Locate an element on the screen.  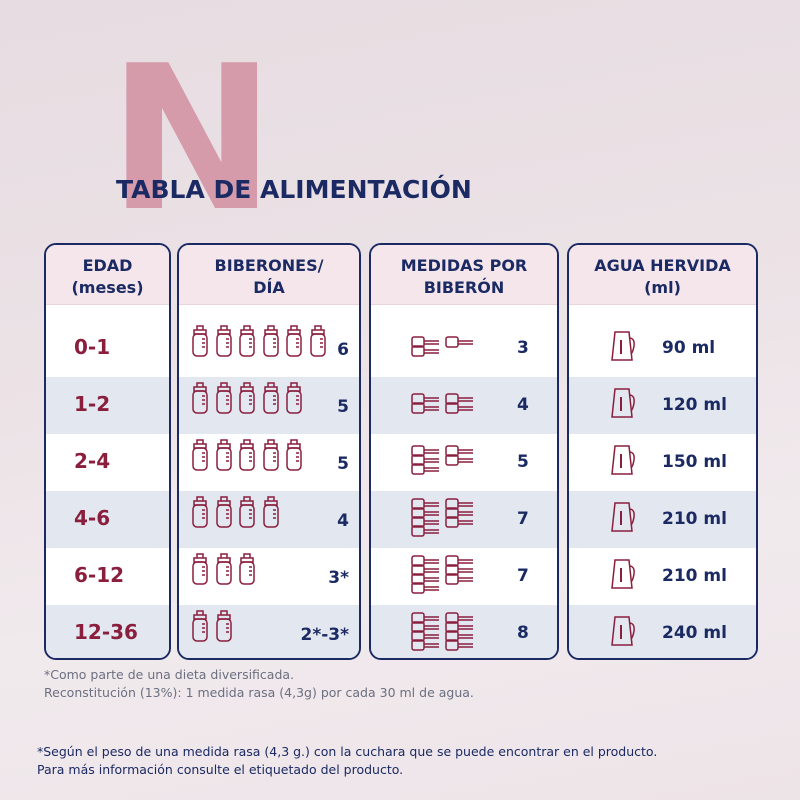
column-header: BIBERONES/DÍA is located at coordinates (269, 275).